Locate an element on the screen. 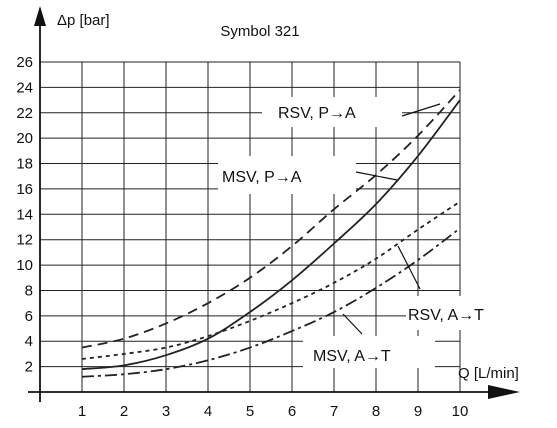 The image size is (557, 428). y-tick-label: 24 is located at coordinates (24, 87).